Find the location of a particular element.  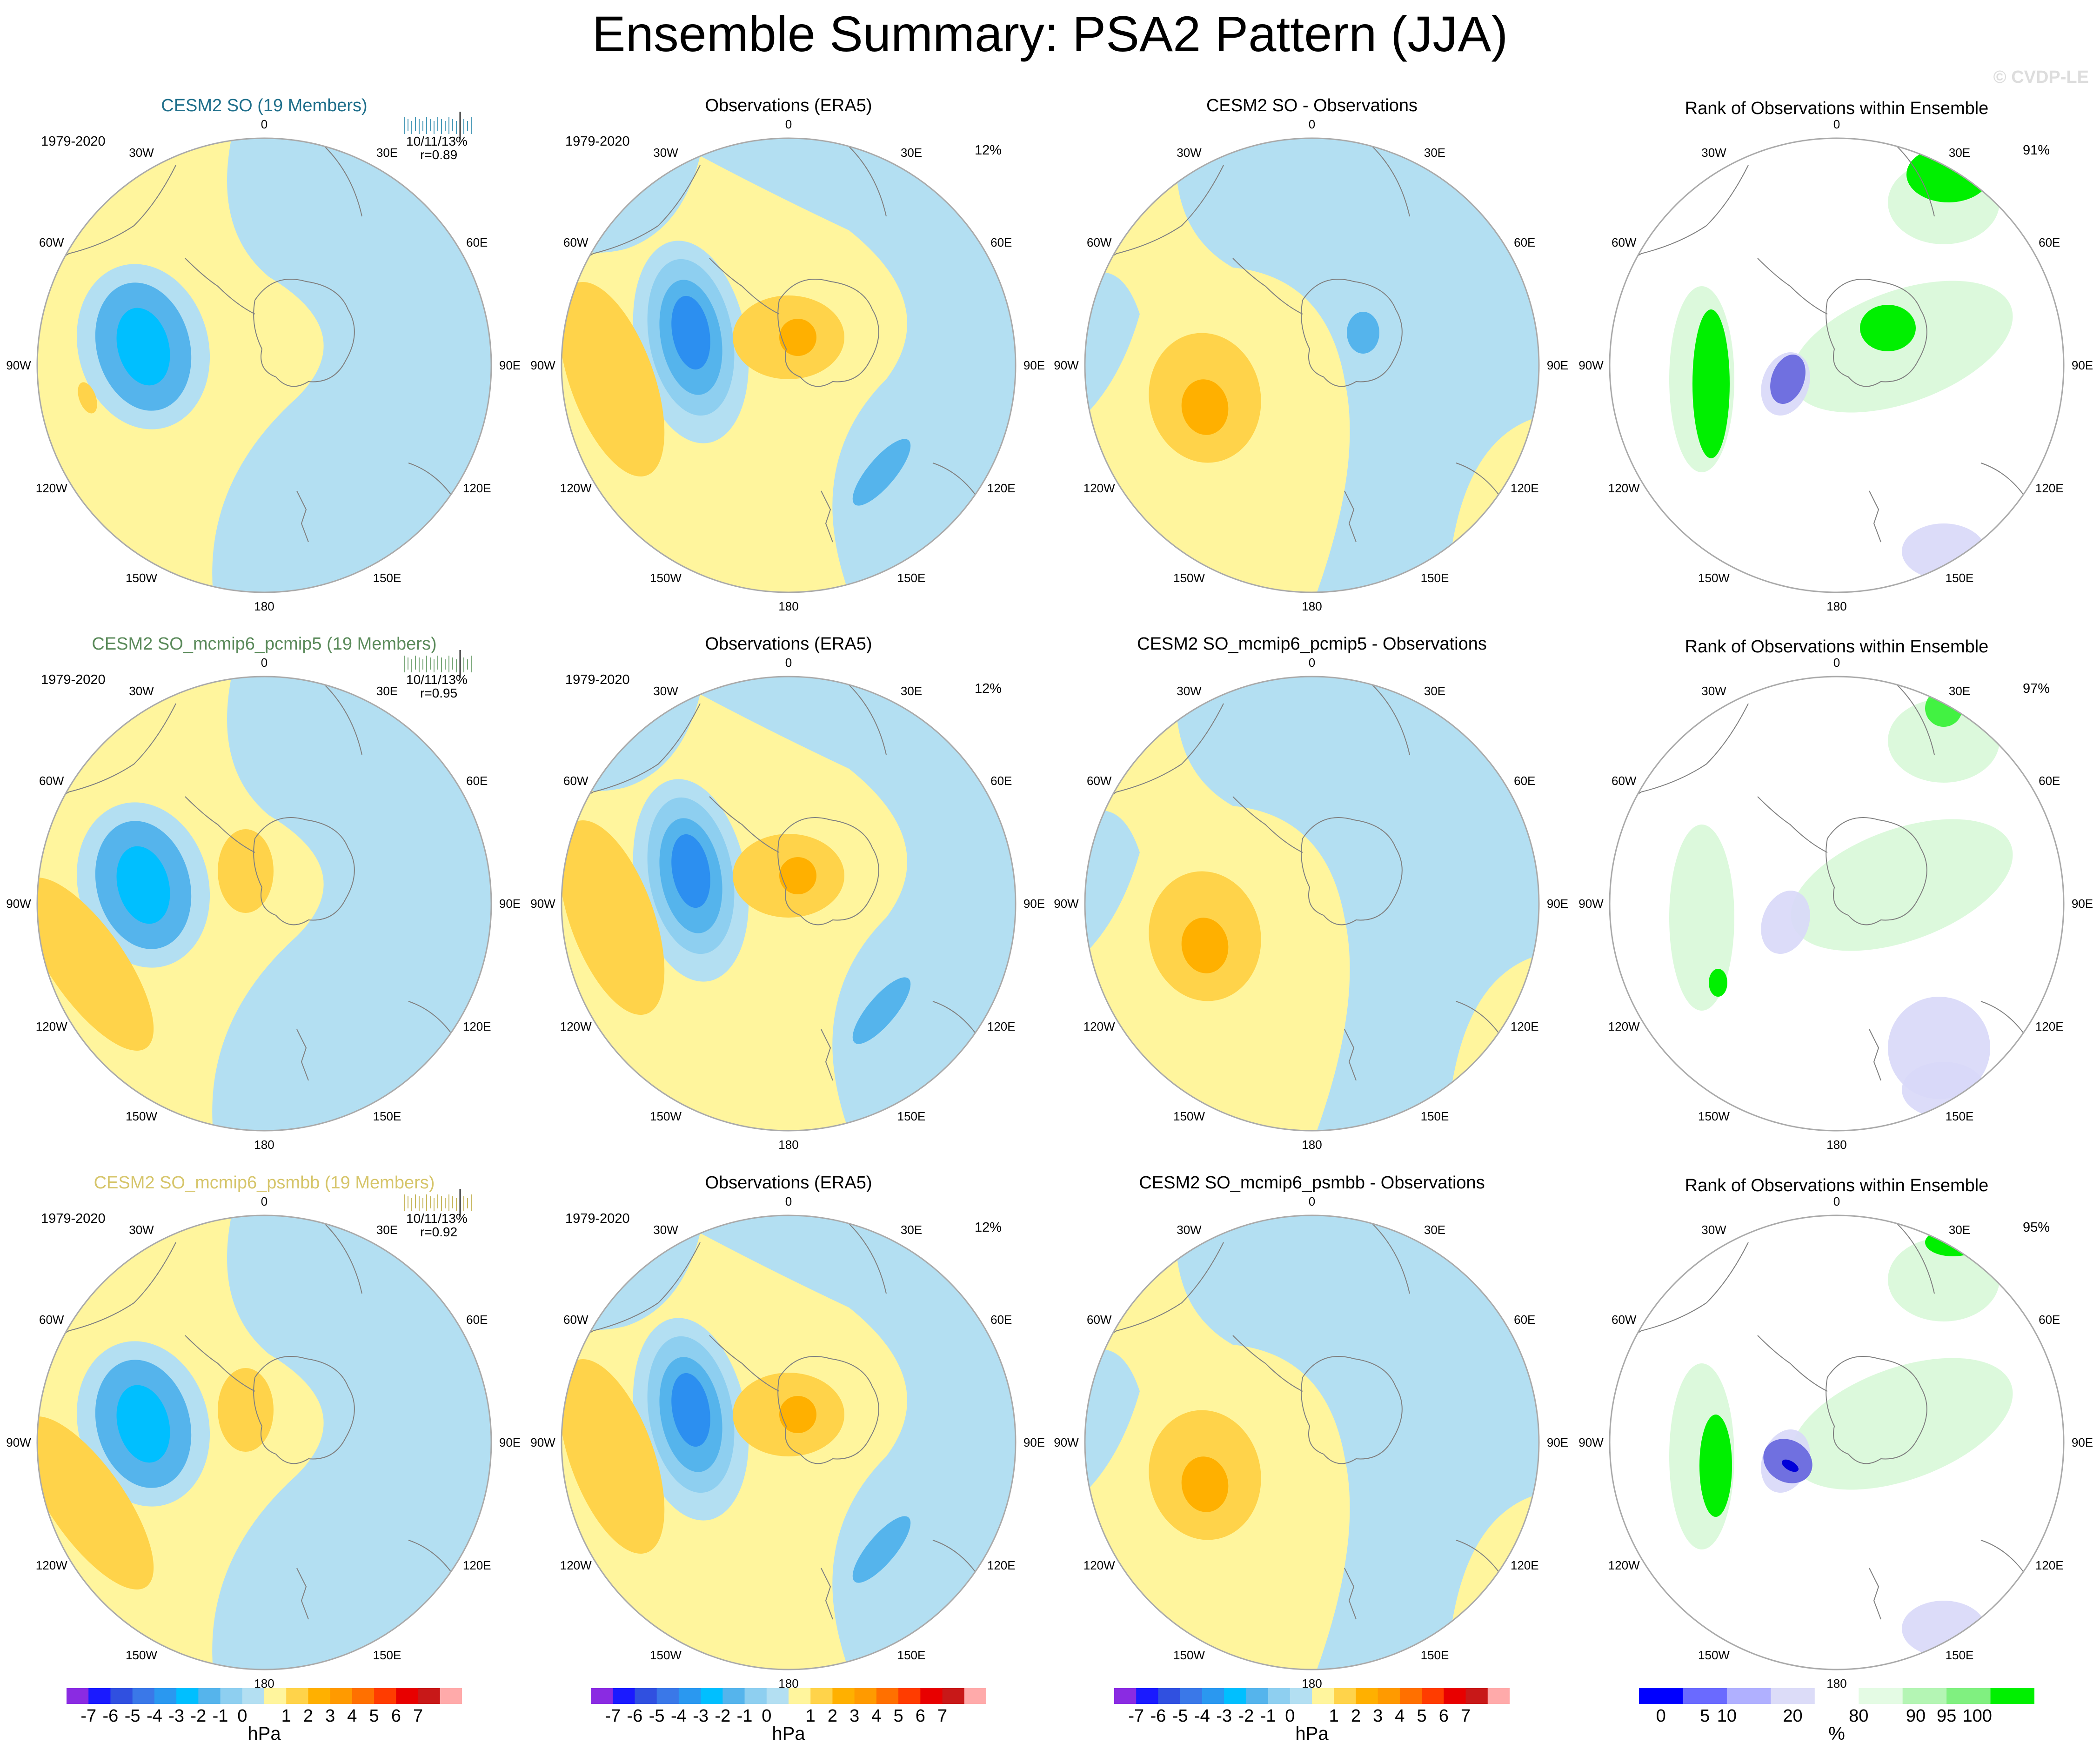

colorbar-tick-label: 80 is located at coordinates (1859, 1716).